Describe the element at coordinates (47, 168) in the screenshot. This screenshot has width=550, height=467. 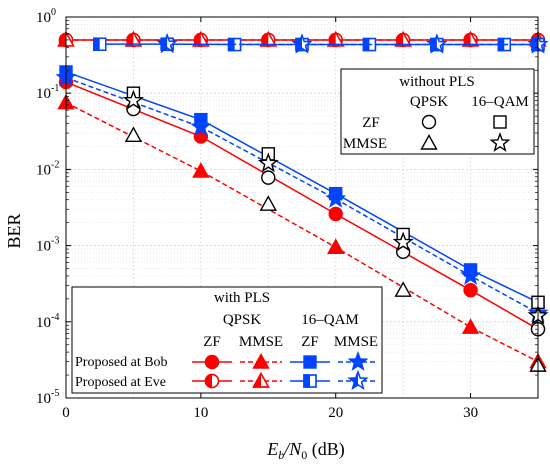
I see `y-tick-label: 10⁻²` at that location.